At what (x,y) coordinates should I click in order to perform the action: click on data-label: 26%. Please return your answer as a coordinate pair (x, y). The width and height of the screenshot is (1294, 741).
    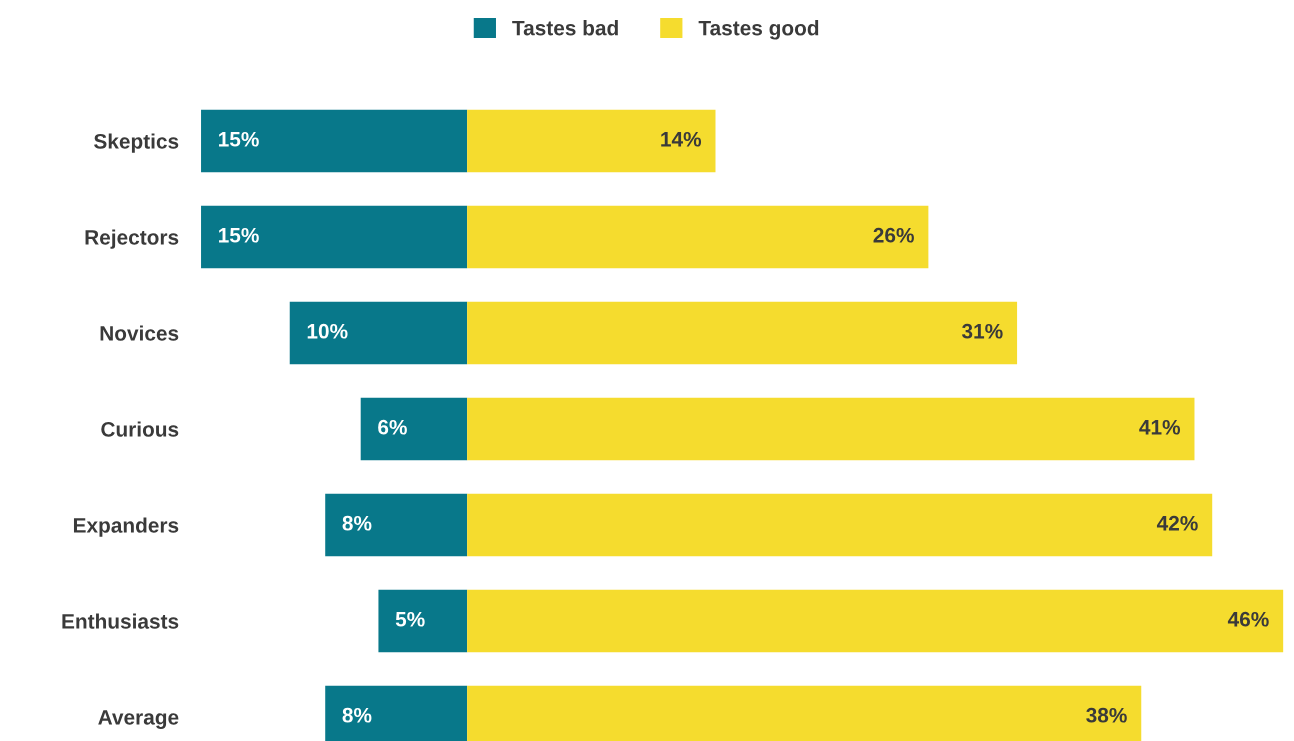
    Looking at the image, I should click on (893, 235).